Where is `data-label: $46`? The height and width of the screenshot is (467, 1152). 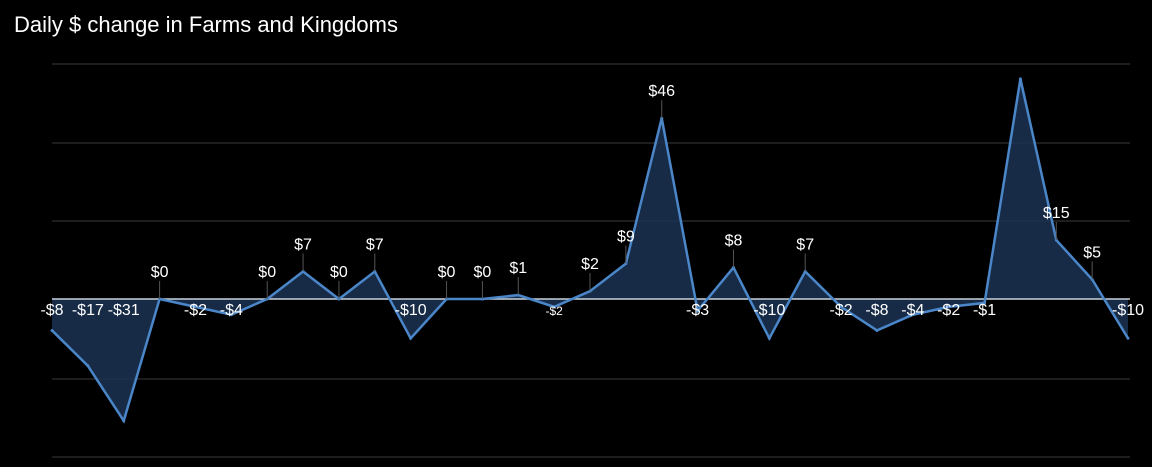 data-label: $46 is located at coordinates (661, 91).